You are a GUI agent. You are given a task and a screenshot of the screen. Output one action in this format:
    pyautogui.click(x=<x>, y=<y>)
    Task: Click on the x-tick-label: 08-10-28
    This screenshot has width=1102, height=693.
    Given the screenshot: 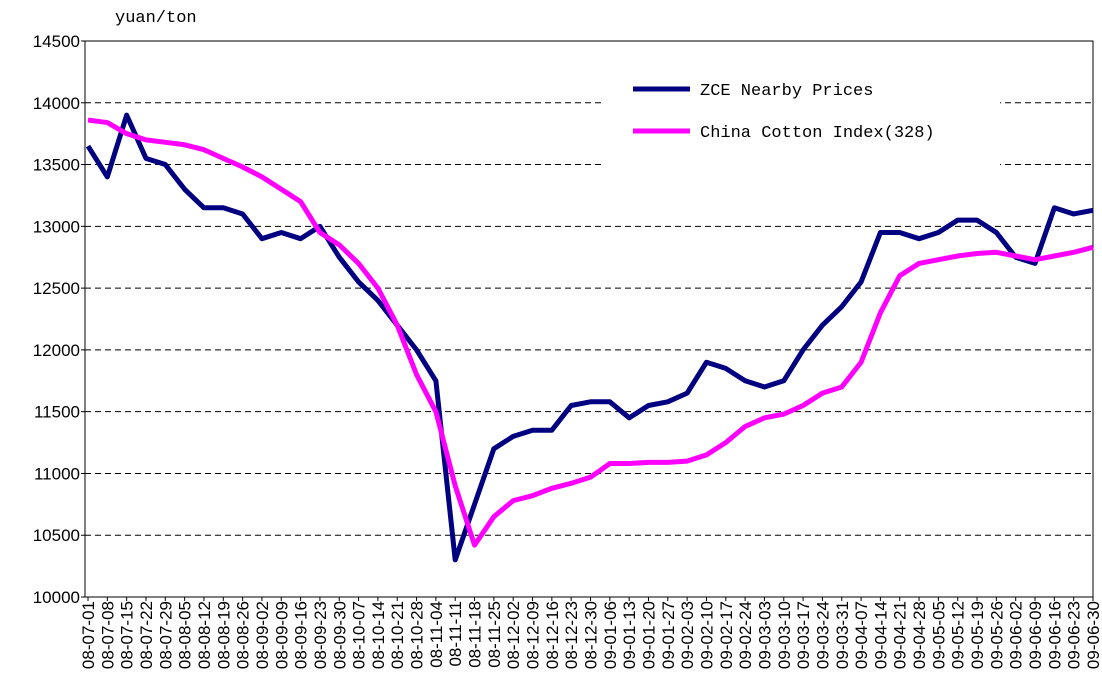 What is the action you would take?
    pyautogui.click(x=417, y=635)
    